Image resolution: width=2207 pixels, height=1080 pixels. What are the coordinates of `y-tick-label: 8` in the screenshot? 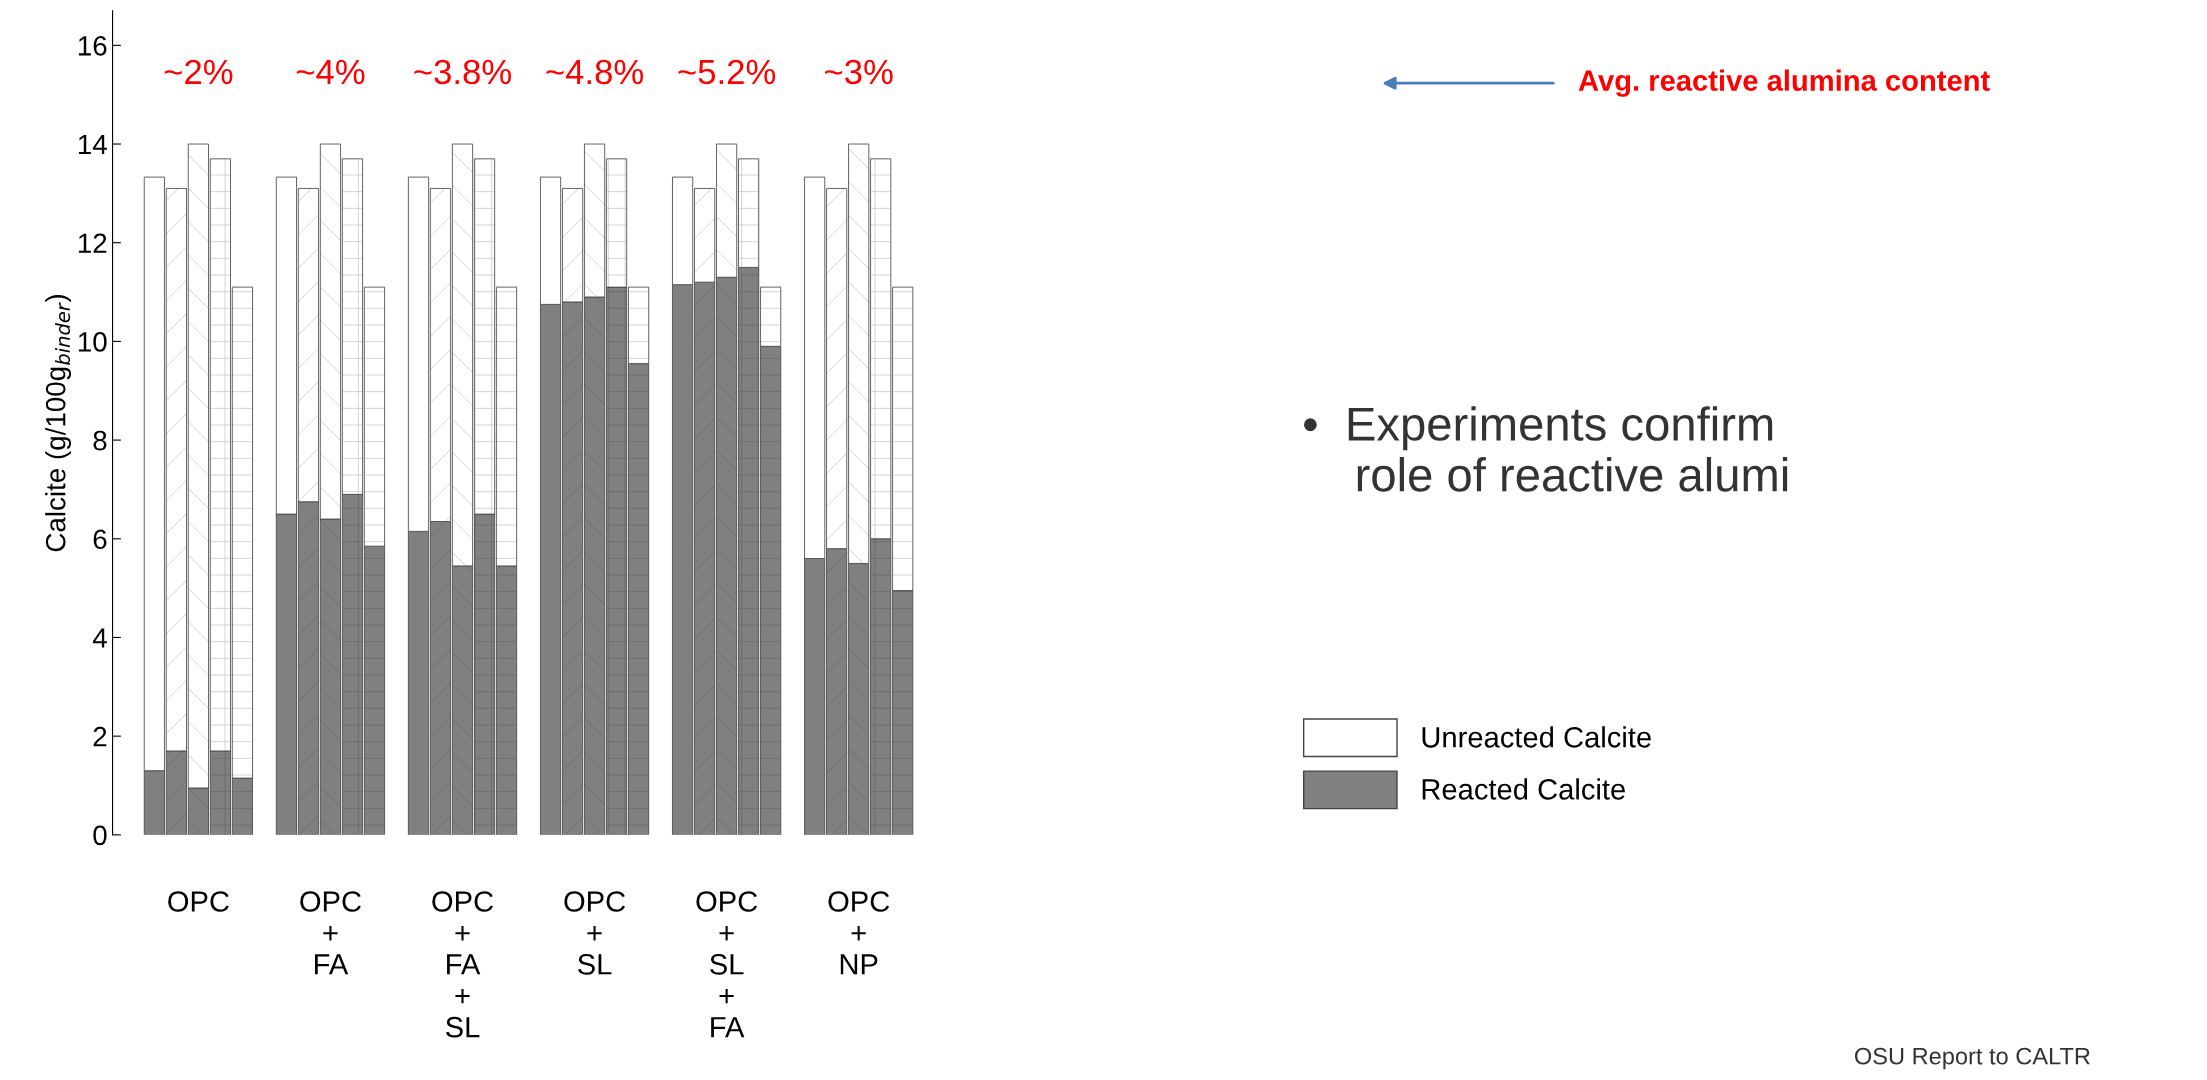 It's located at (100, 440).